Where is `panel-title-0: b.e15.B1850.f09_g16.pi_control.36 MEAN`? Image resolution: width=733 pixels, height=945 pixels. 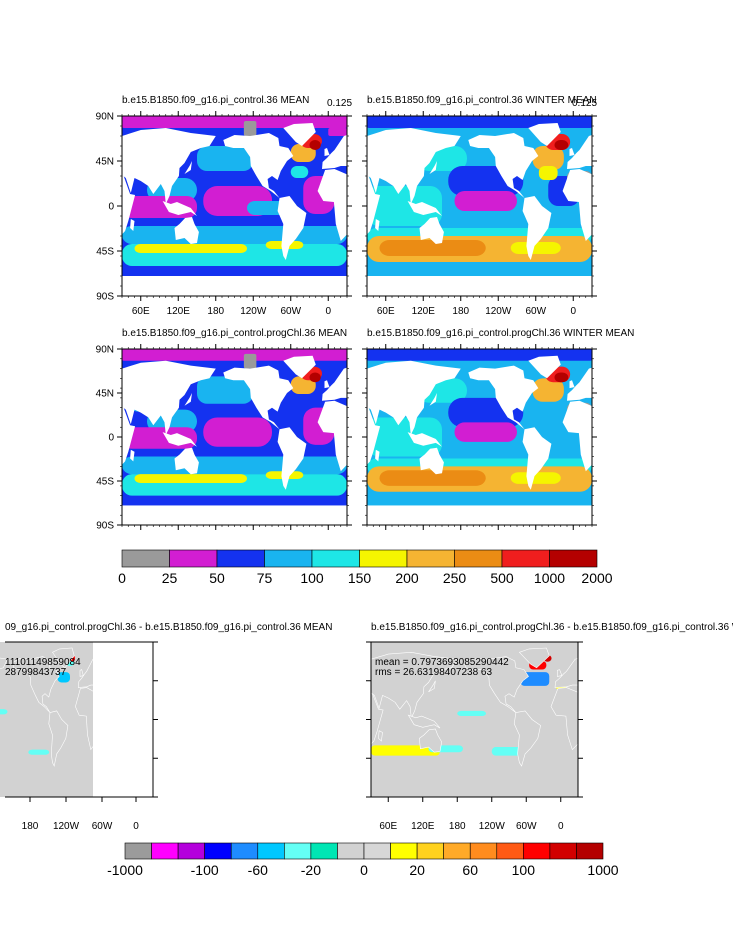 panel-title-0: b.e15.B1850.f09_g16.pi_control.36 MEAN is located at coordinates (215, 100).